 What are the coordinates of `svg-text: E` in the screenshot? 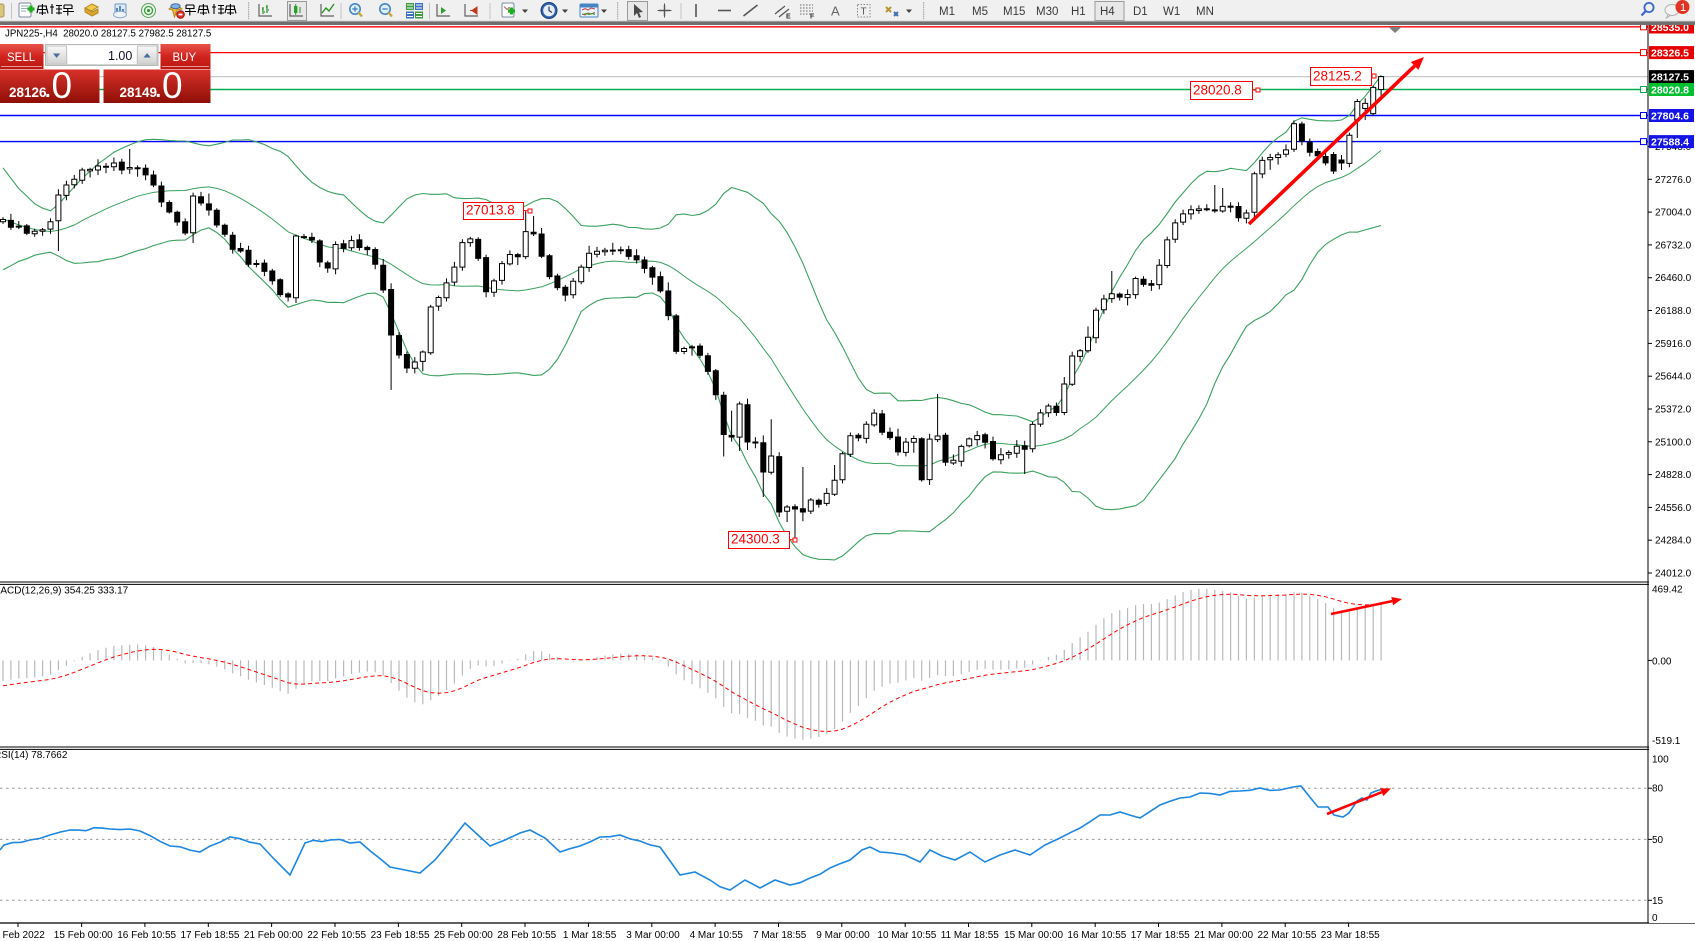 It's located at (788, 17).